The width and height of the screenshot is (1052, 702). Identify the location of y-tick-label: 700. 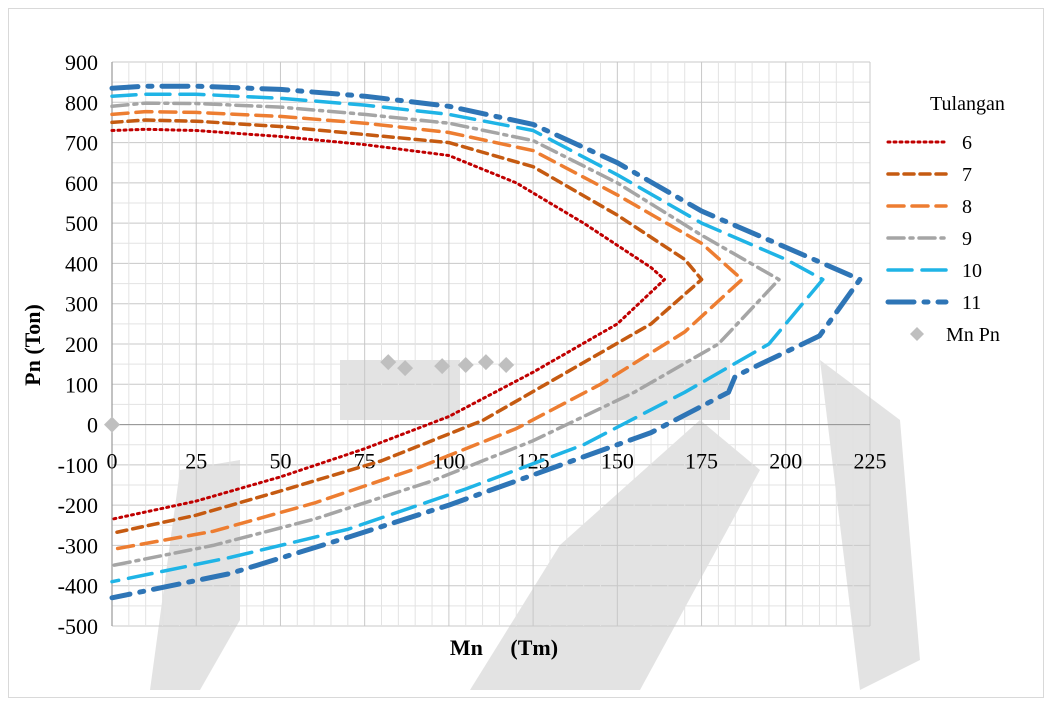
(81, 143).